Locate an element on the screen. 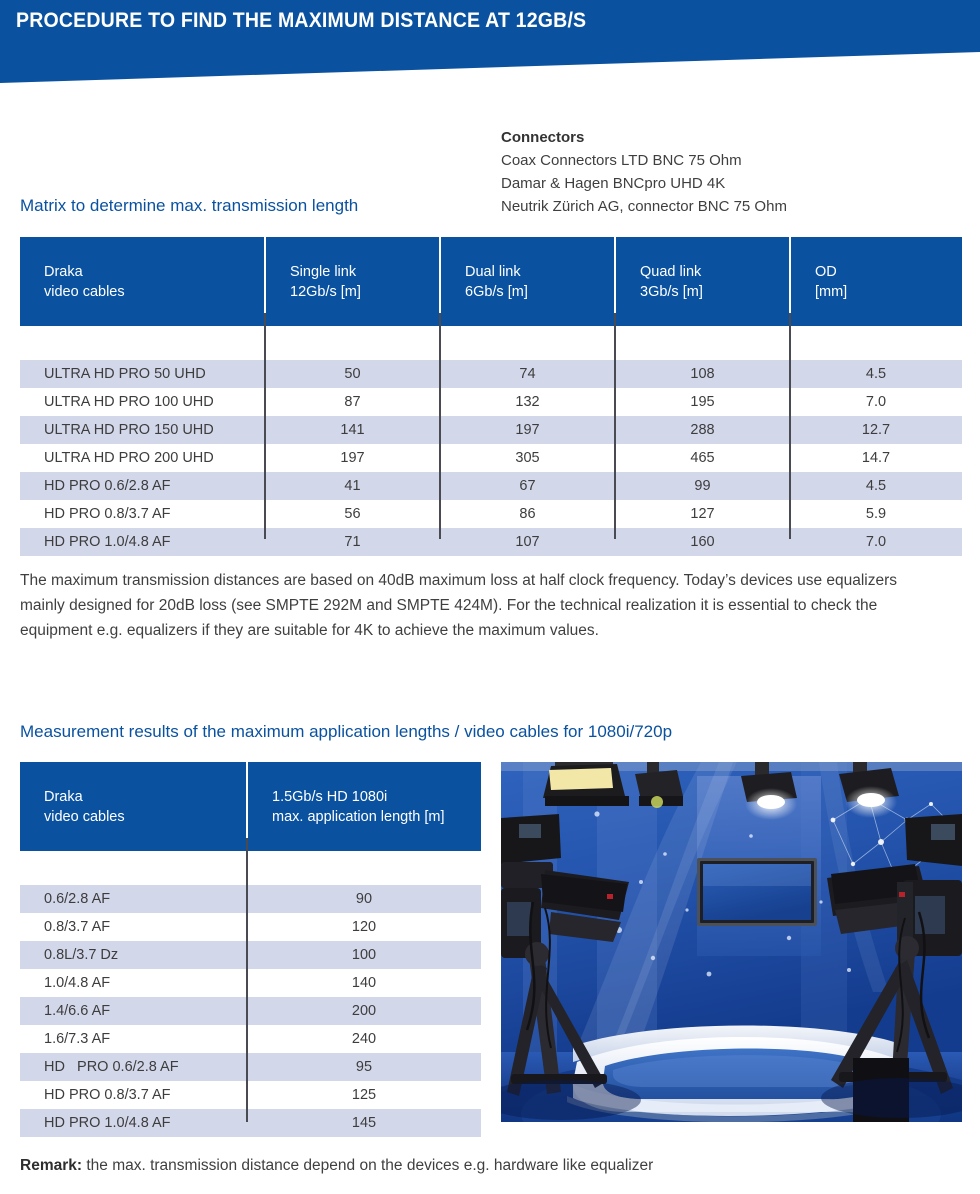 The width and height of the screenshot is (980, 1194). col-header-line1: OD is located at coordinates (826, 272).